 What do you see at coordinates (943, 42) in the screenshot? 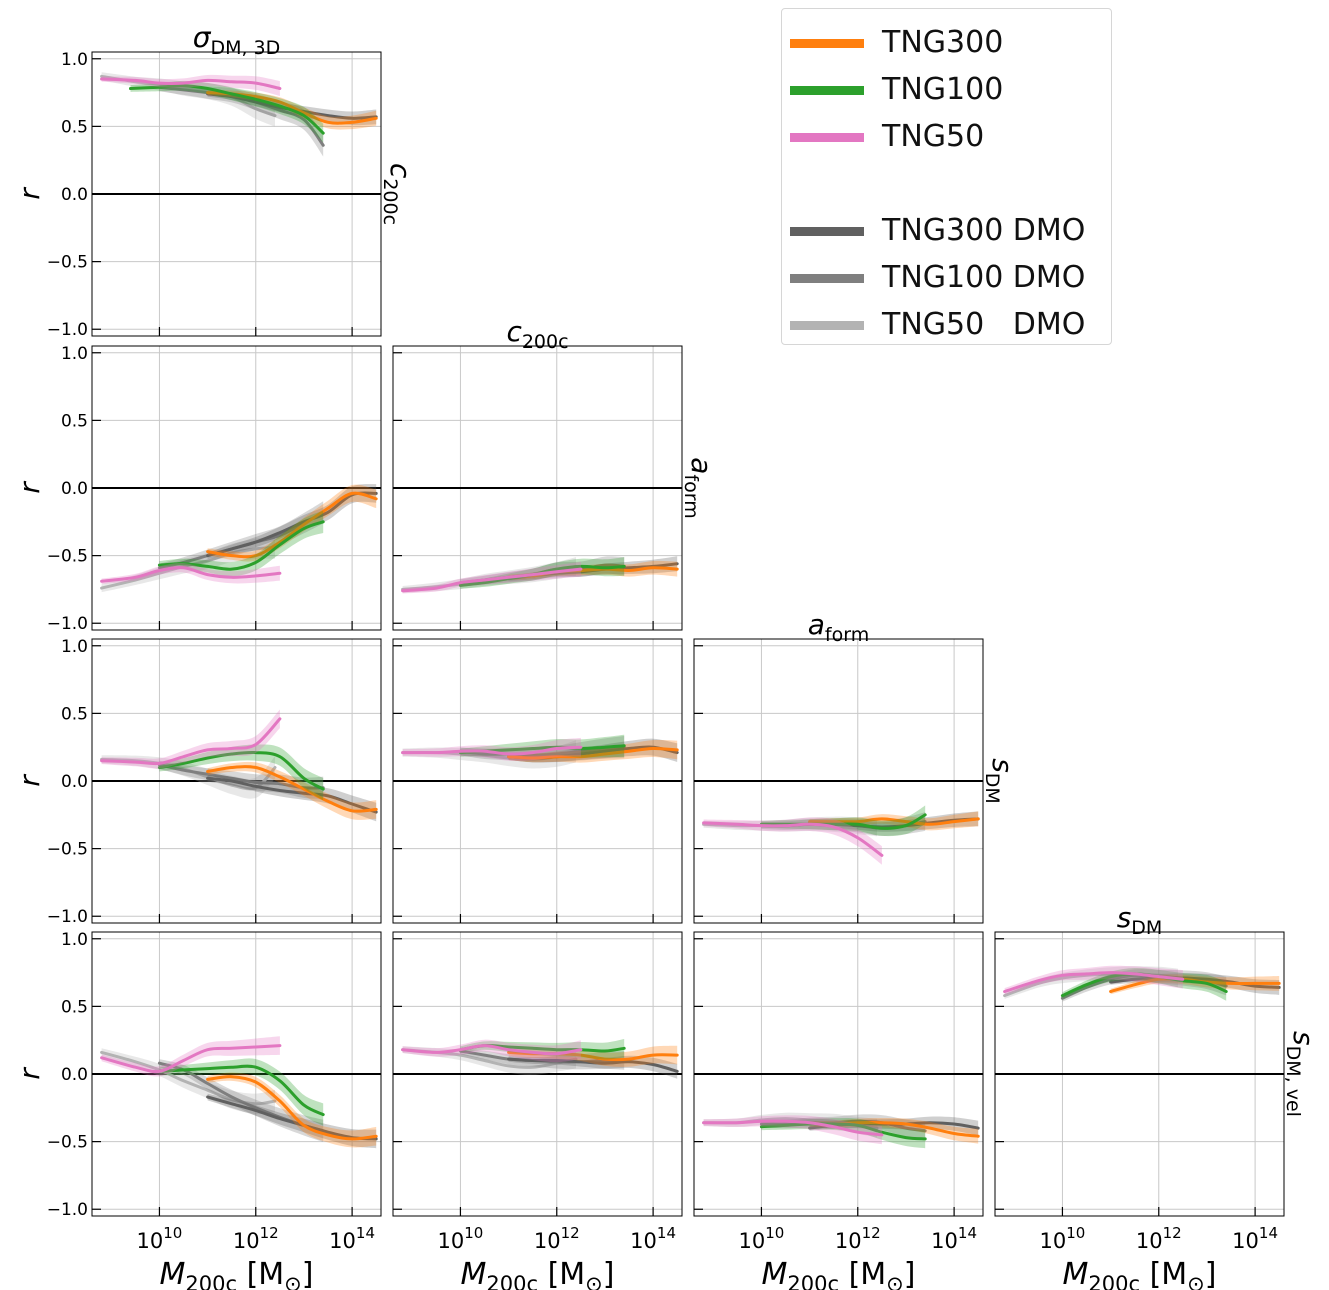
I see `legend-label: TNG300` at bounding box center [943, 42].